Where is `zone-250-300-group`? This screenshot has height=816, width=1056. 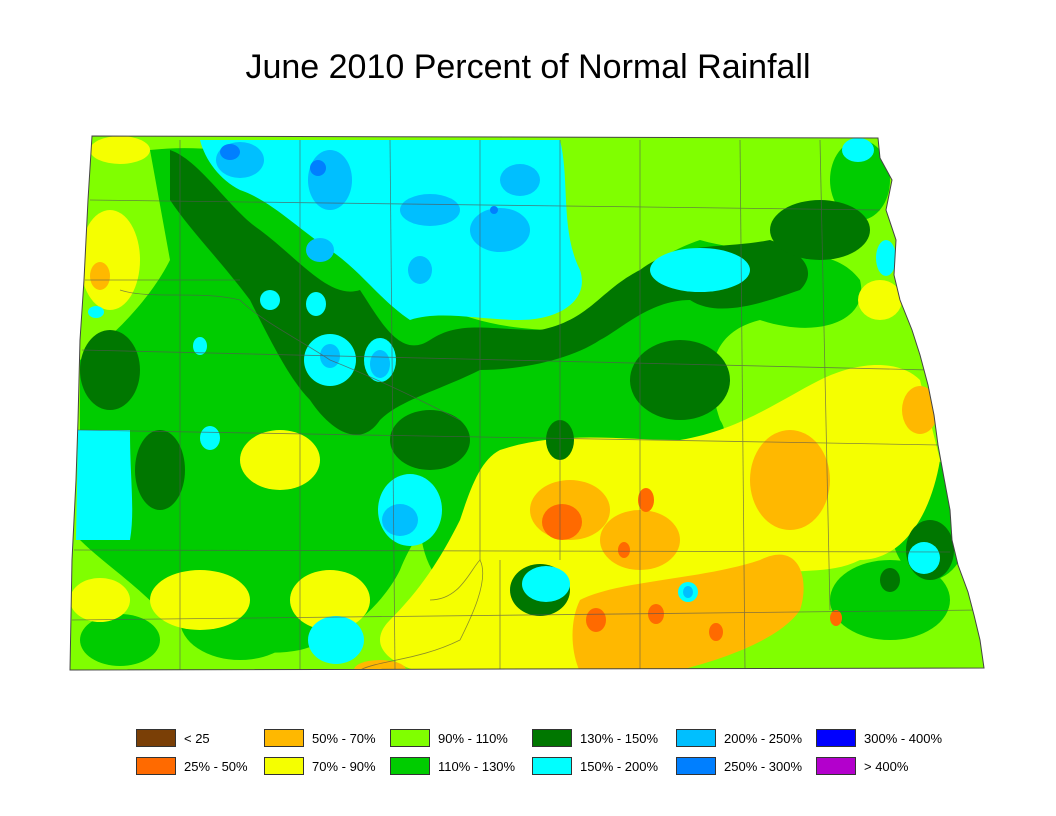 zone-250-300-group is located at coordinates (359, 179).